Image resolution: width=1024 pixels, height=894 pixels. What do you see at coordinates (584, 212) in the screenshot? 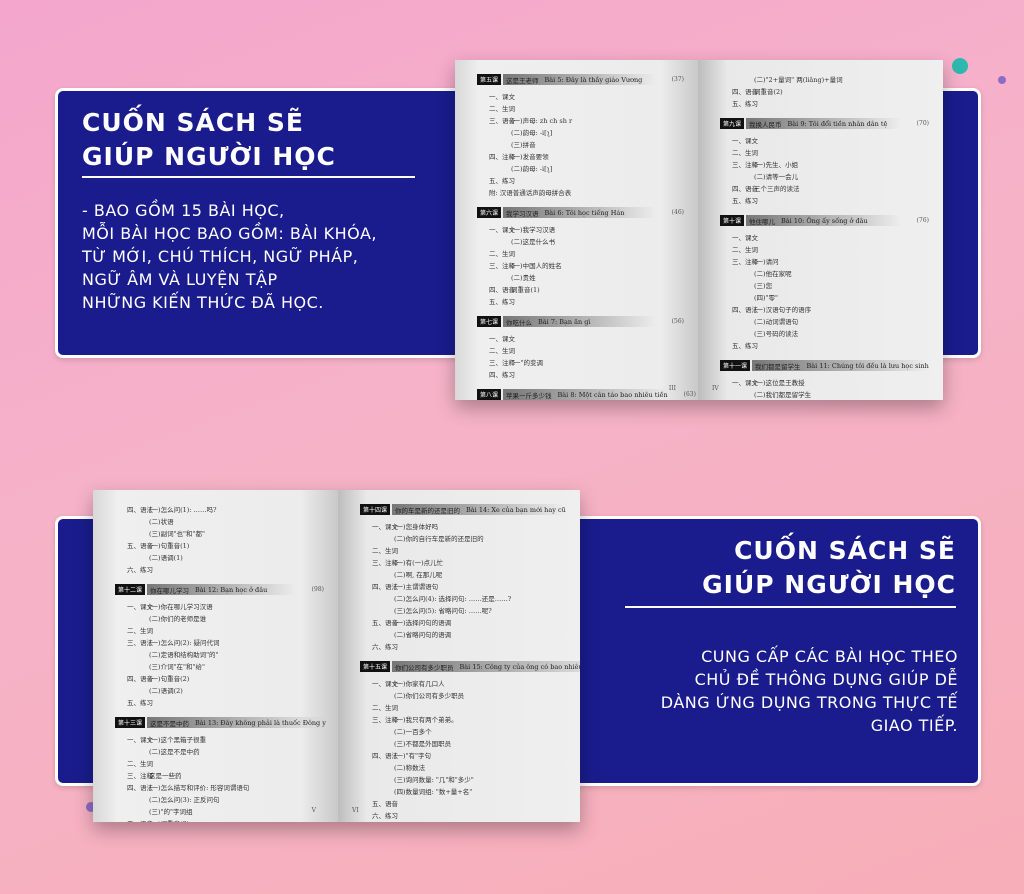
I see `lesson-title-vi: Bài 6: Tôi học tiếng Hán` at bounding box center [584, 212].